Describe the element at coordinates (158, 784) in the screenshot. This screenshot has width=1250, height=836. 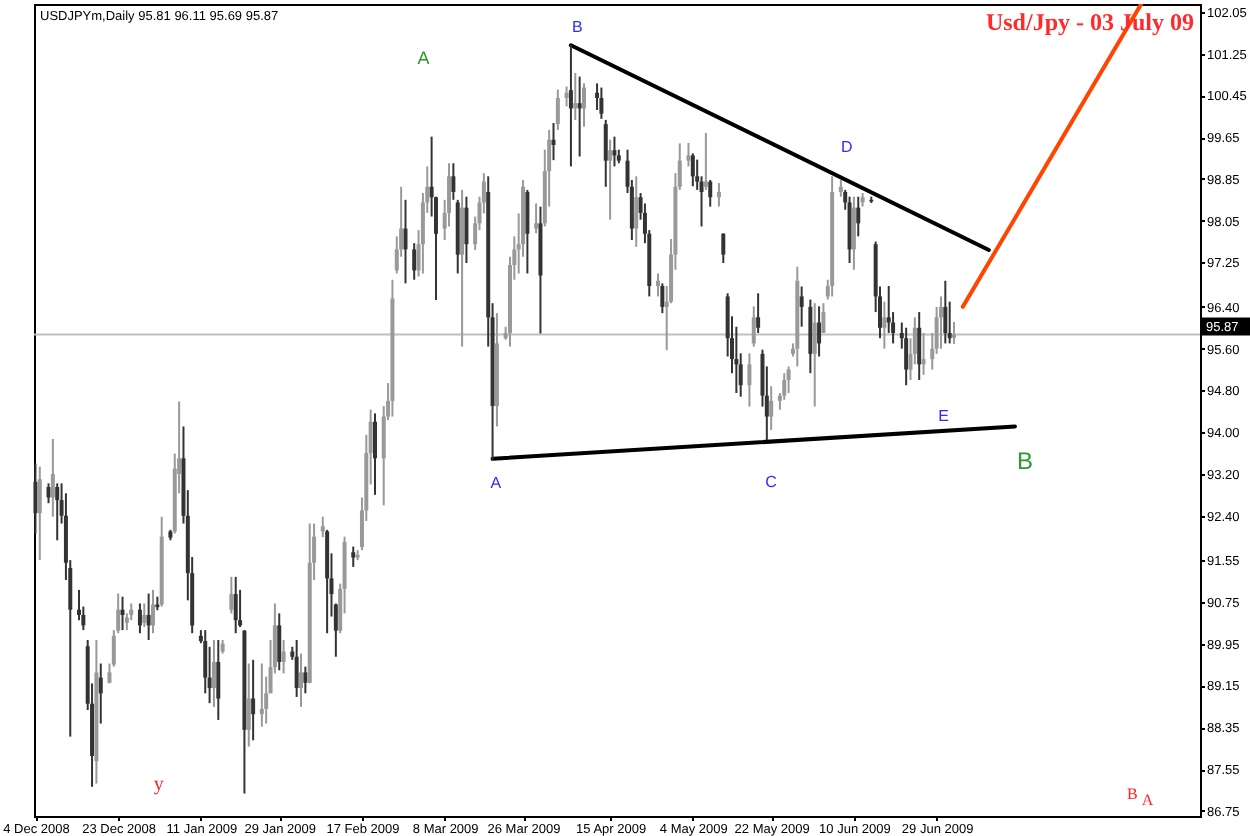
I see `annotation: y` at that location.